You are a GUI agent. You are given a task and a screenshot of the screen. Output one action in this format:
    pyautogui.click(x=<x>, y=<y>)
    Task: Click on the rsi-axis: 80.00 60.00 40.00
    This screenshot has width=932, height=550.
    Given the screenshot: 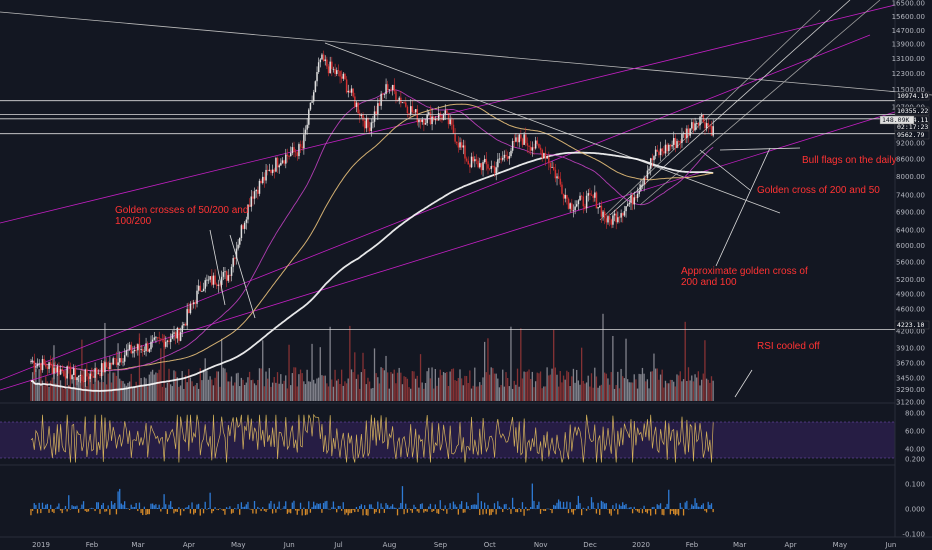 What is the action you would take?
    pyautogui.click(x=915, y=432)
    